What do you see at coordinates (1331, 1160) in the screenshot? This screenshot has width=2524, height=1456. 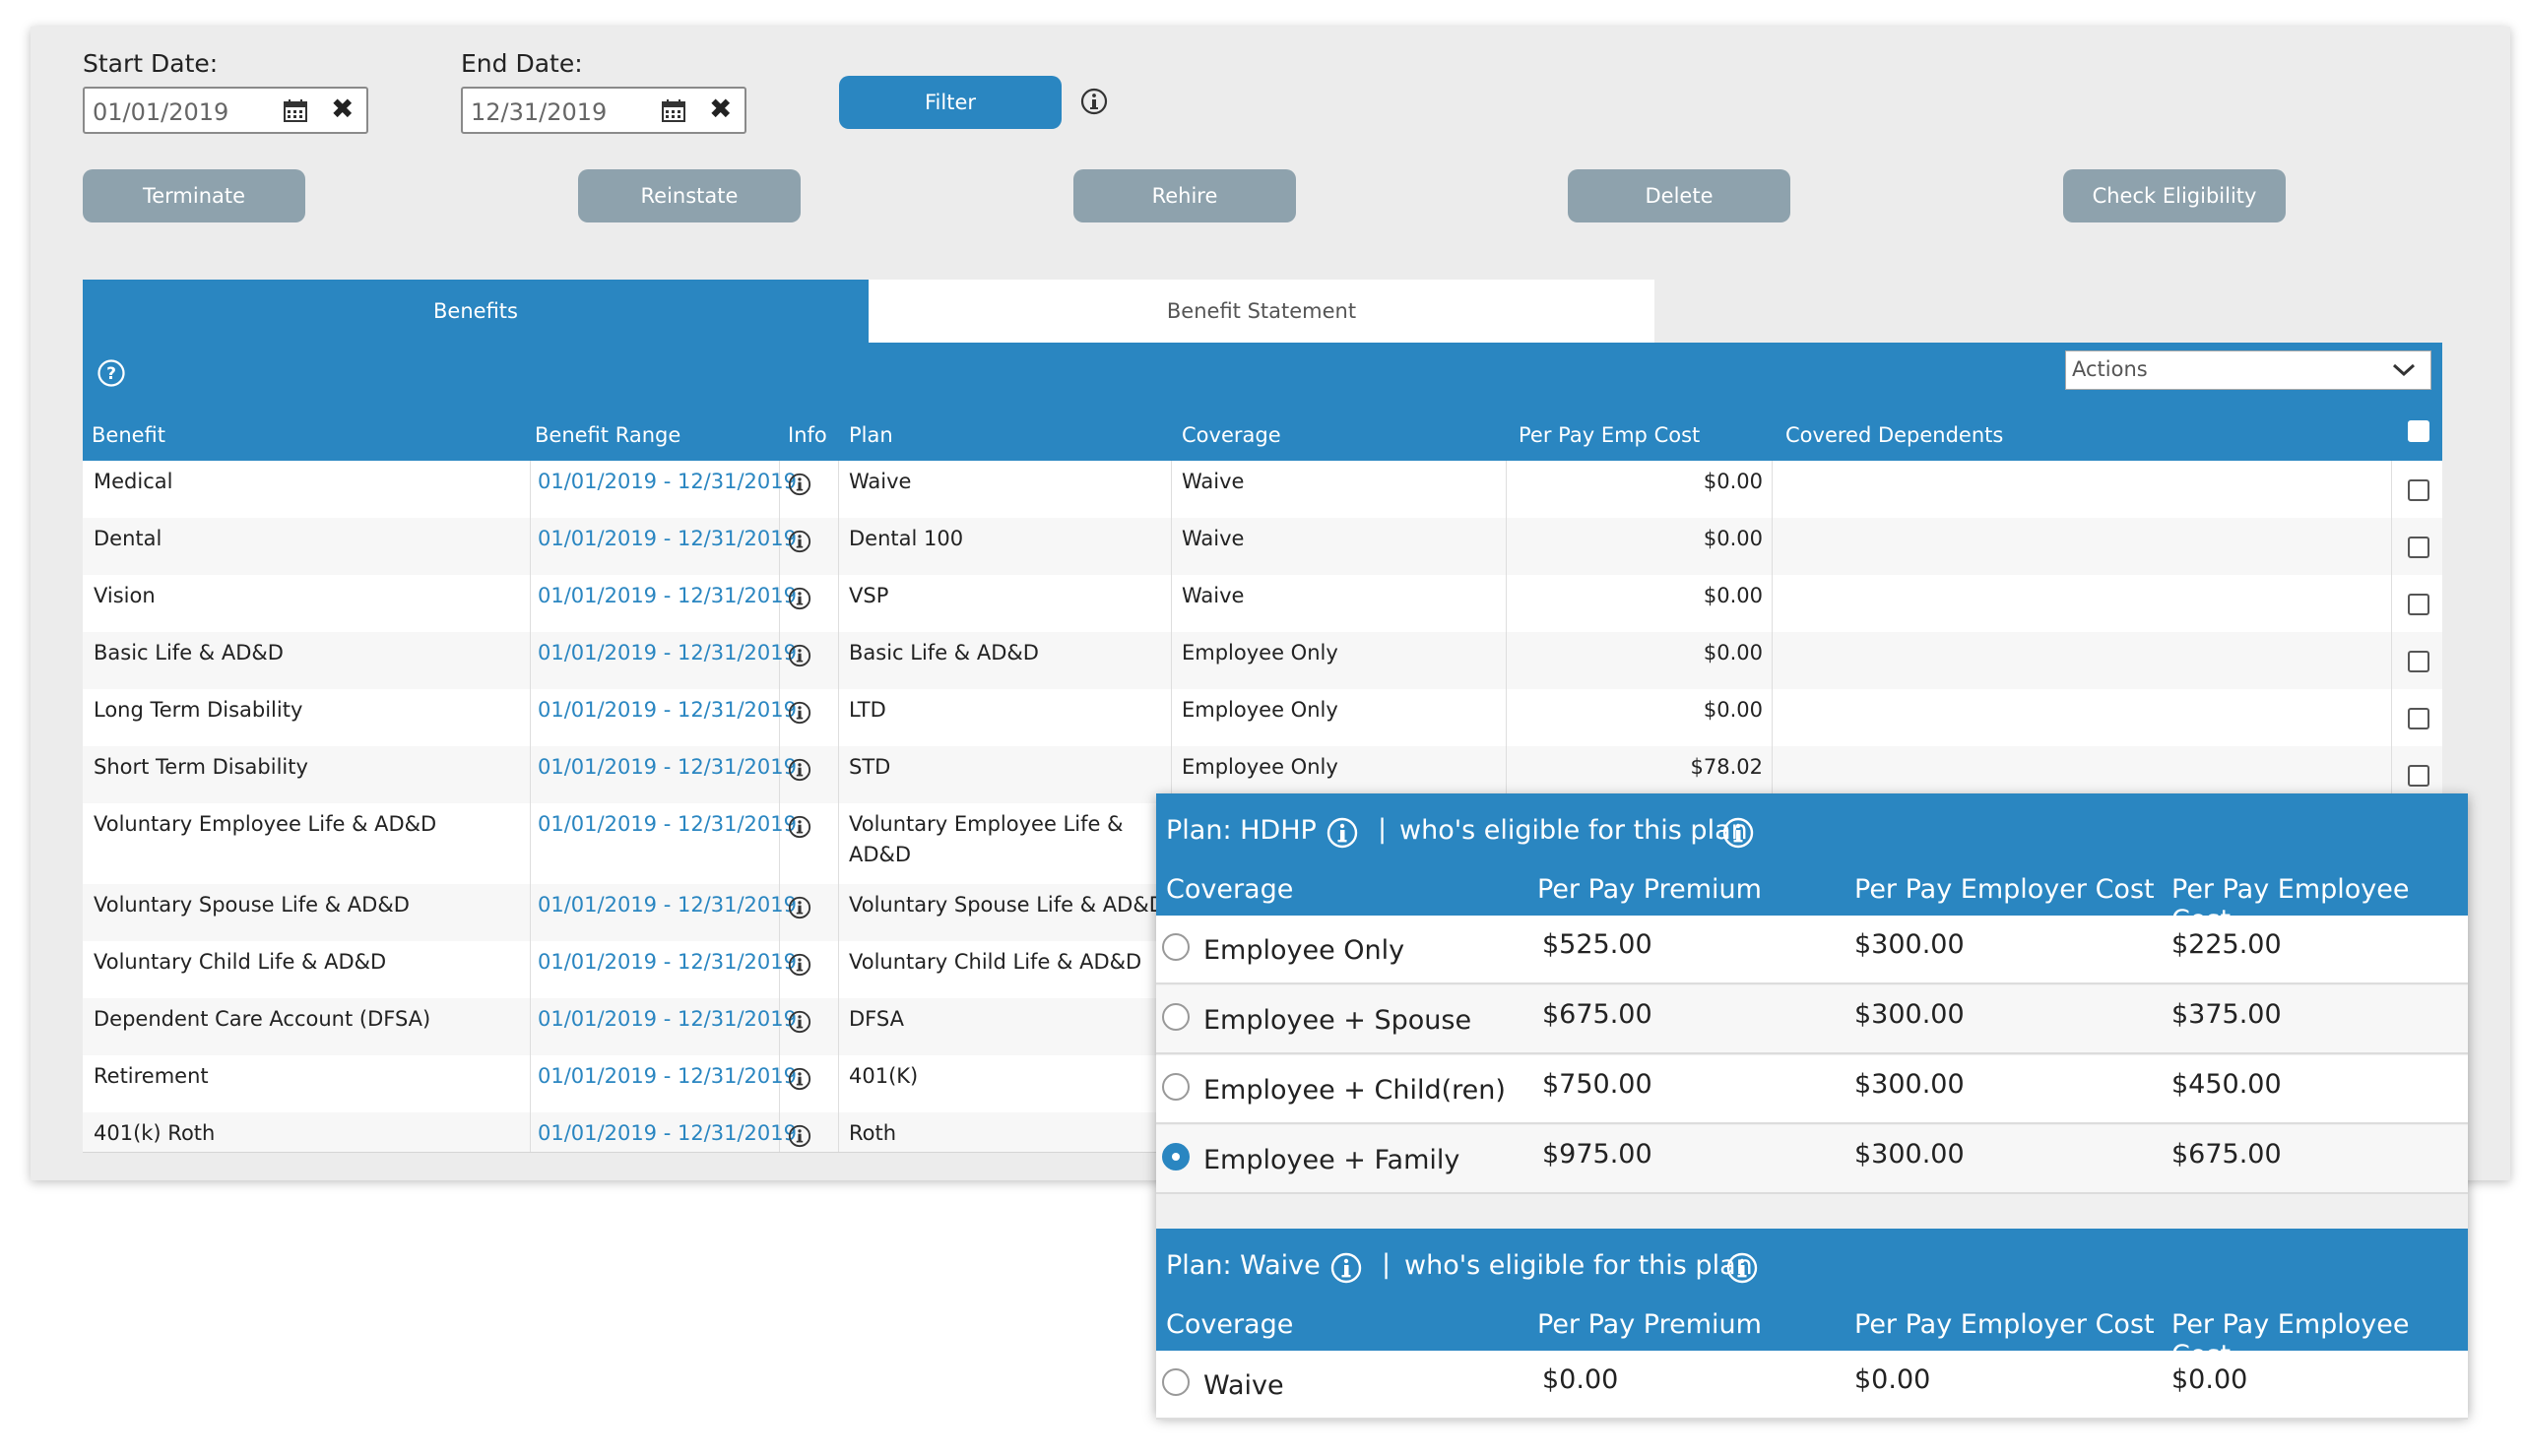 I see `coverage-option-label: Employee + Family` at bounding box center [1331, 1160].